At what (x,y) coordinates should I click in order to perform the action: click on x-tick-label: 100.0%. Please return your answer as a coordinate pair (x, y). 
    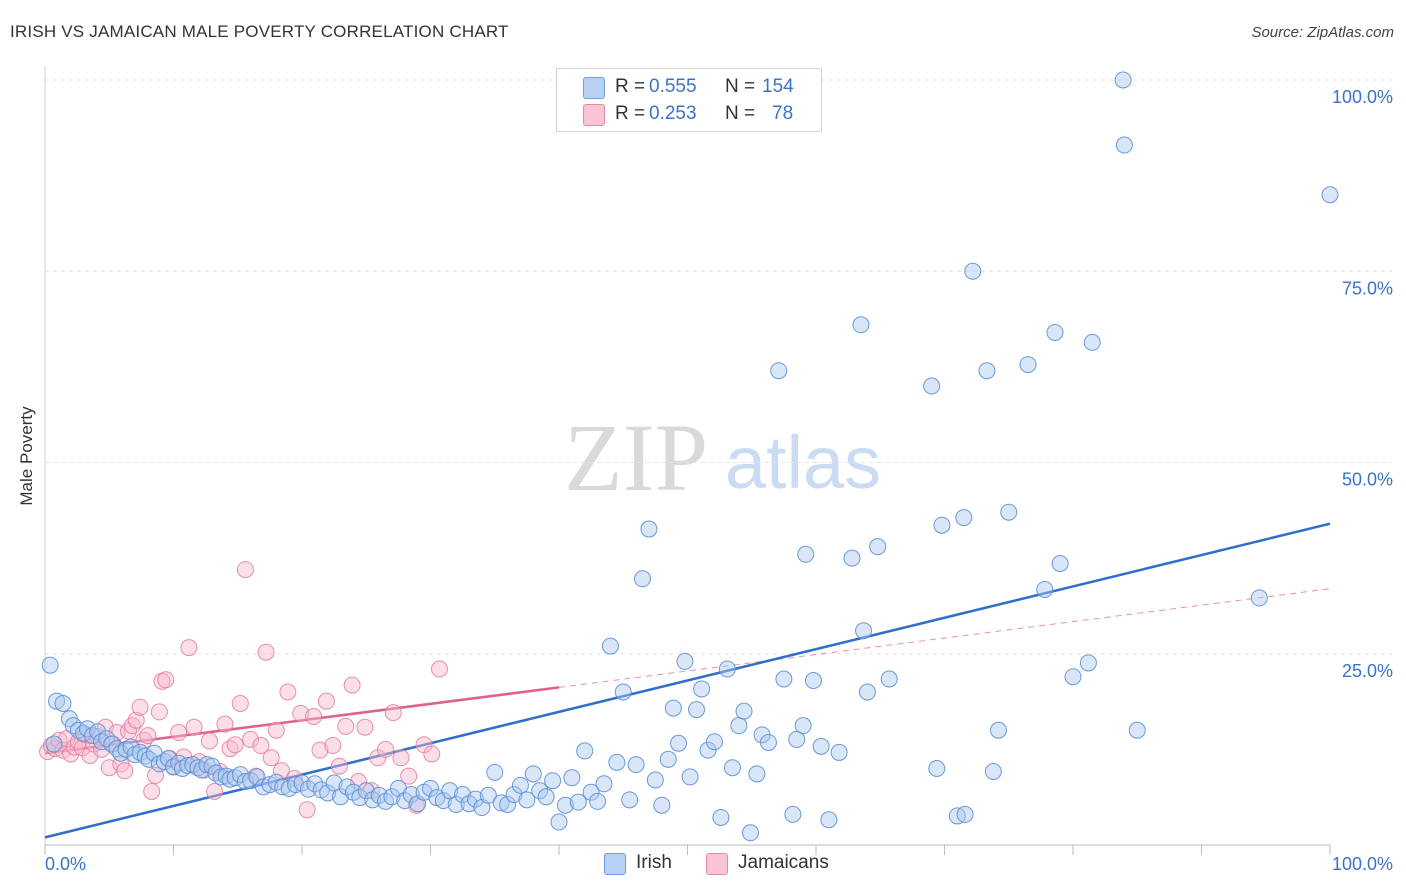
    Looking at the image, I should click on (1362, 864).